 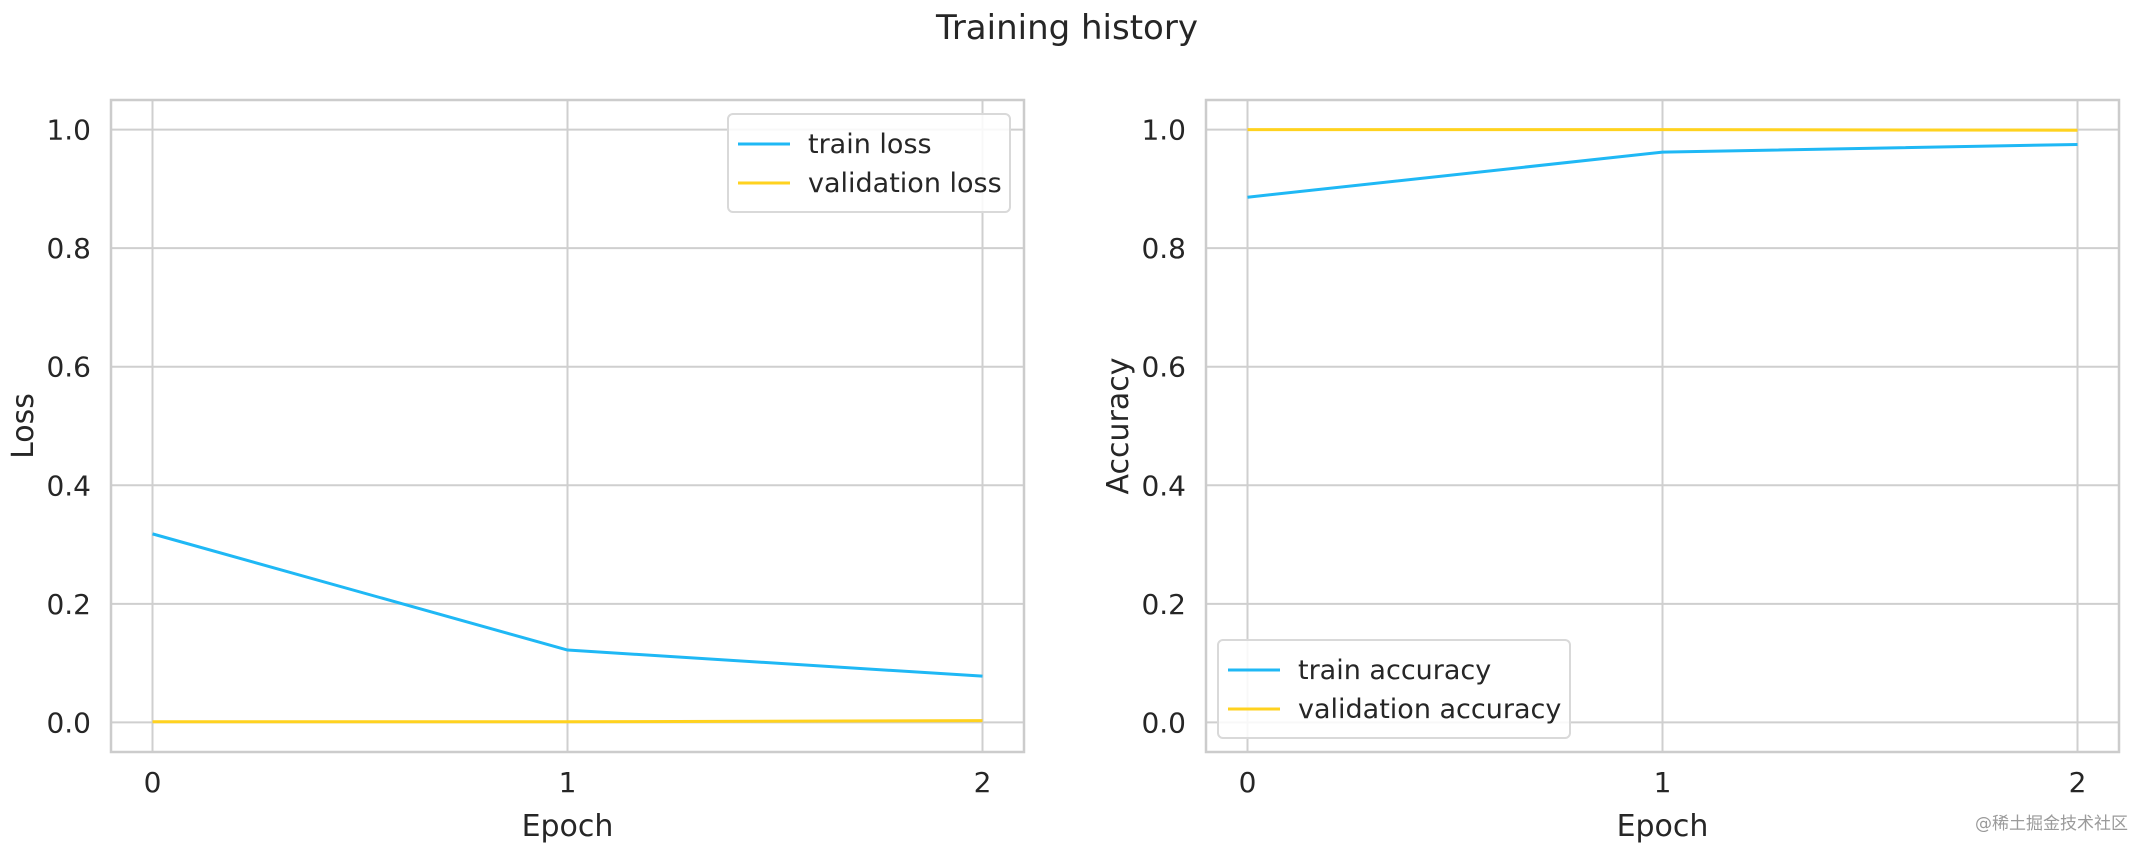 I want to click on y-axis-label: Loss, so click(x=23, y=426).